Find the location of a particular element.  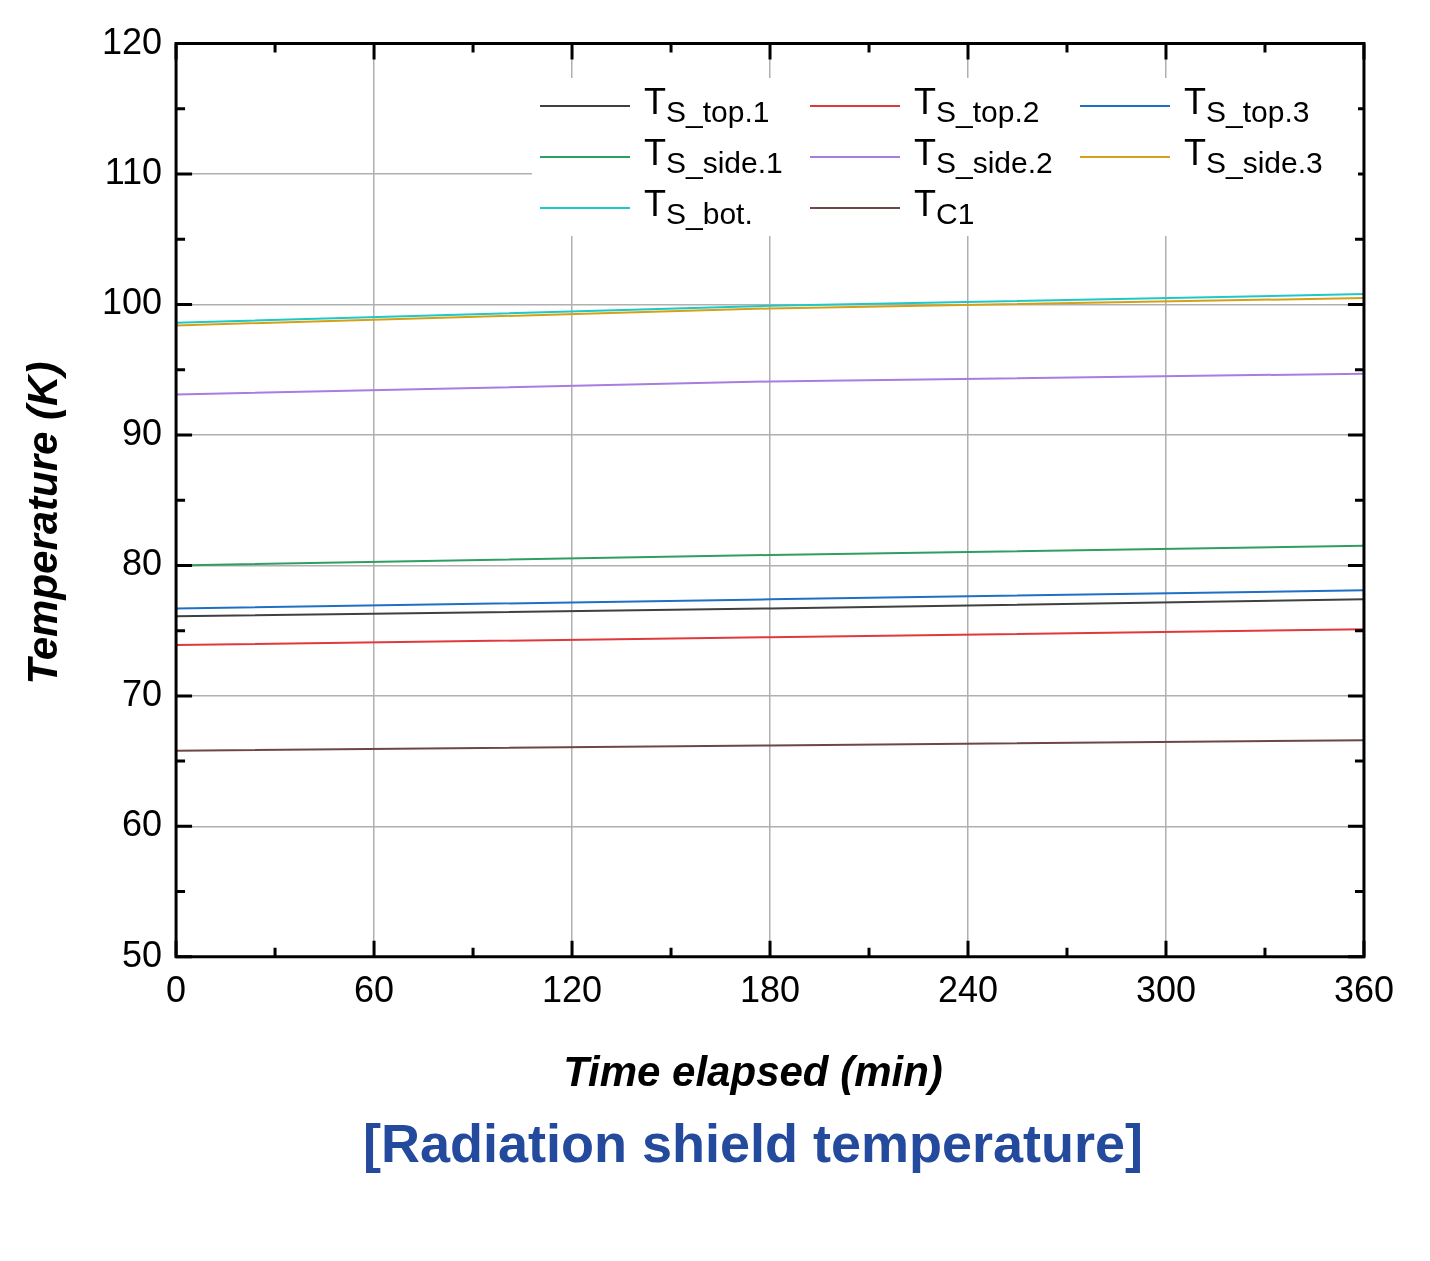

y-tick-label: 50 is located at coordinates (142, 954).